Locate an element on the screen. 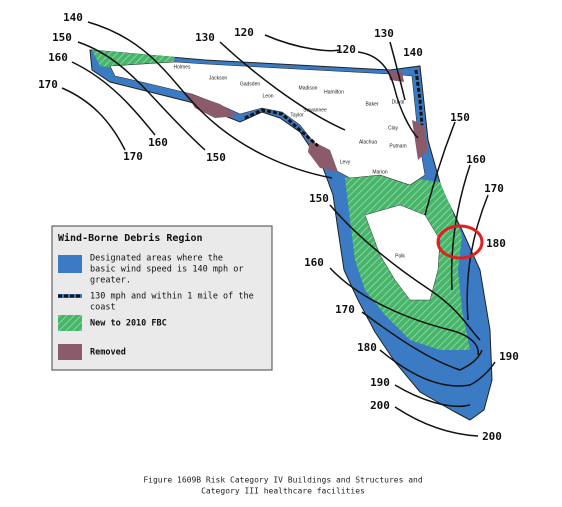 The height and width of the screenshot is (507, 562). legend-label: basic wind speed is 140 mph or is located at coordinates (167, 270).